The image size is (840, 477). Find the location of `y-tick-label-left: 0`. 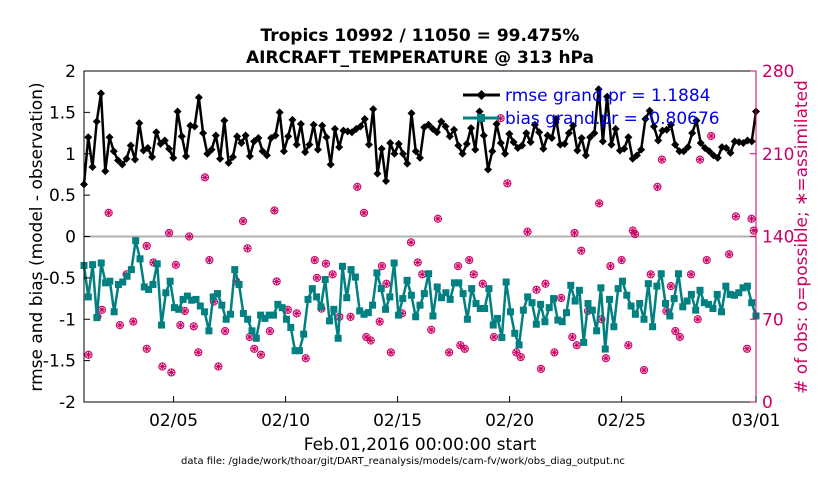

y-tick-label-left: 0 is located at coordinates (70, 238).